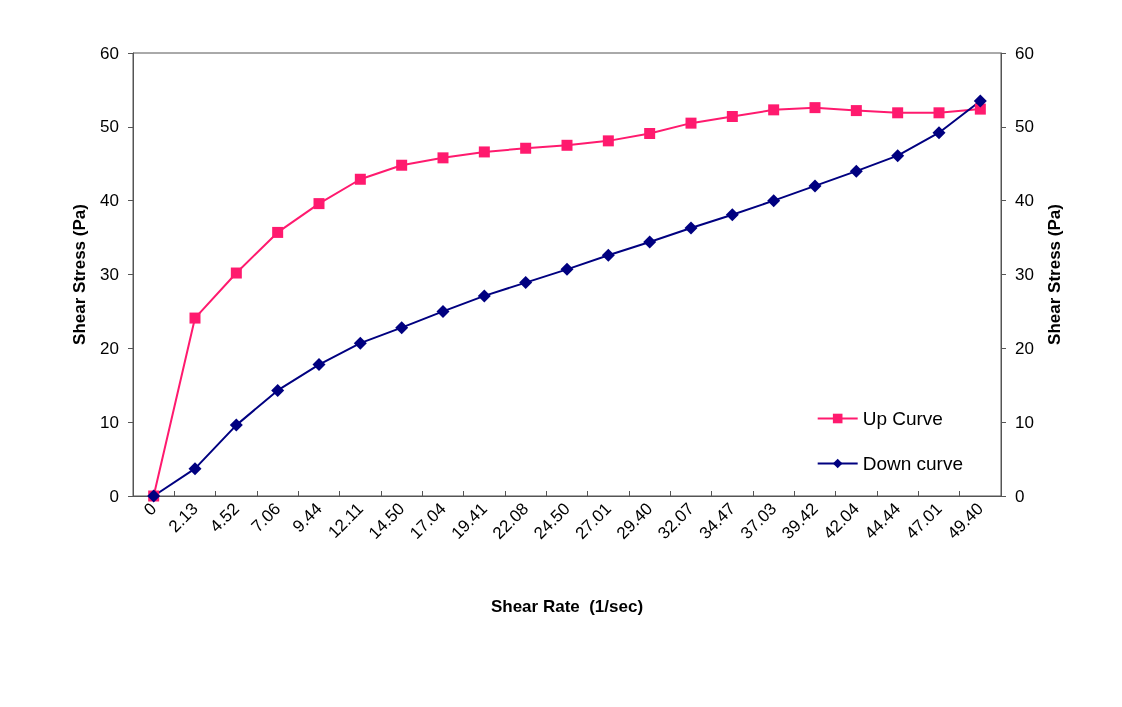  I want to click on y2-tick-label: 50, so click(1024, 127).